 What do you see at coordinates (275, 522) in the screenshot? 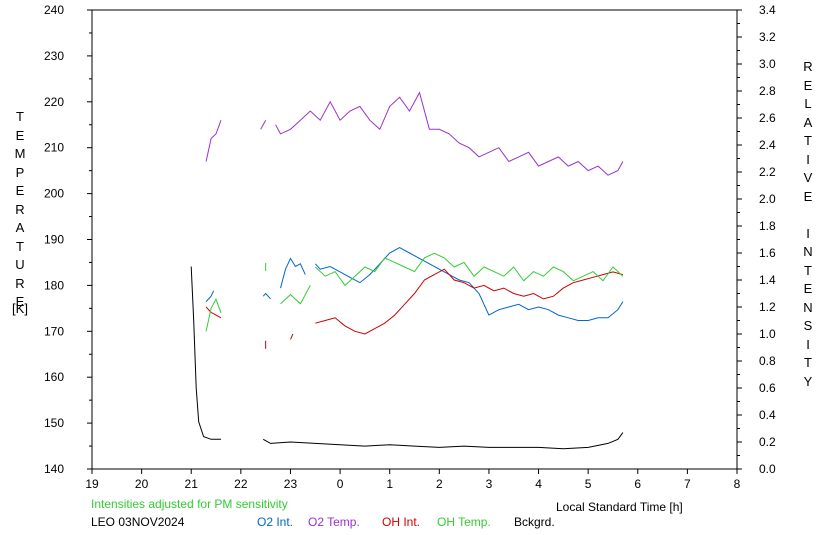
I see `legend-o2-int: O2 Int.` at bounding box center [275, 522].